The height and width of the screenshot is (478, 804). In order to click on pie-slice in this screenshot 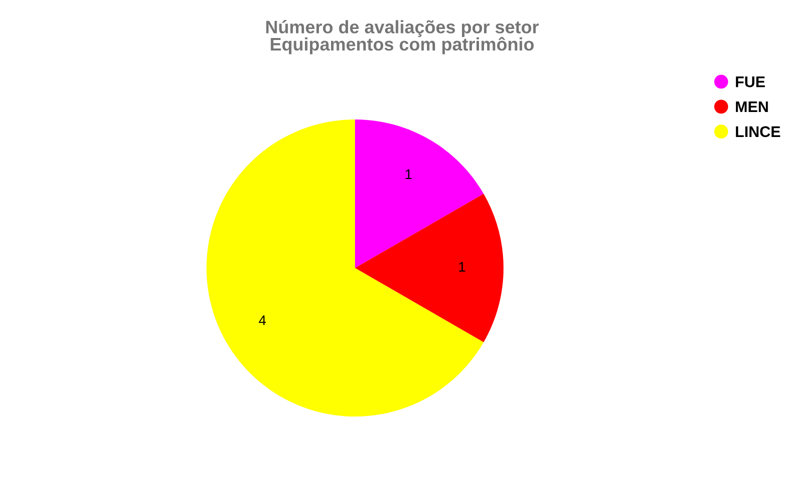, I will do `click(429, 268)`.